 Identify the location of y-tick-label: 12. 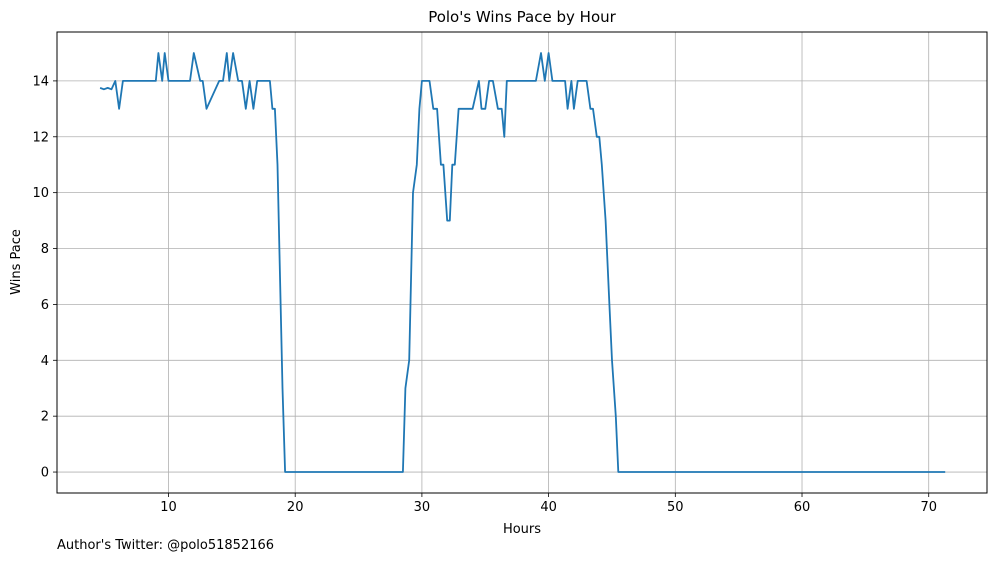
(40, 137).